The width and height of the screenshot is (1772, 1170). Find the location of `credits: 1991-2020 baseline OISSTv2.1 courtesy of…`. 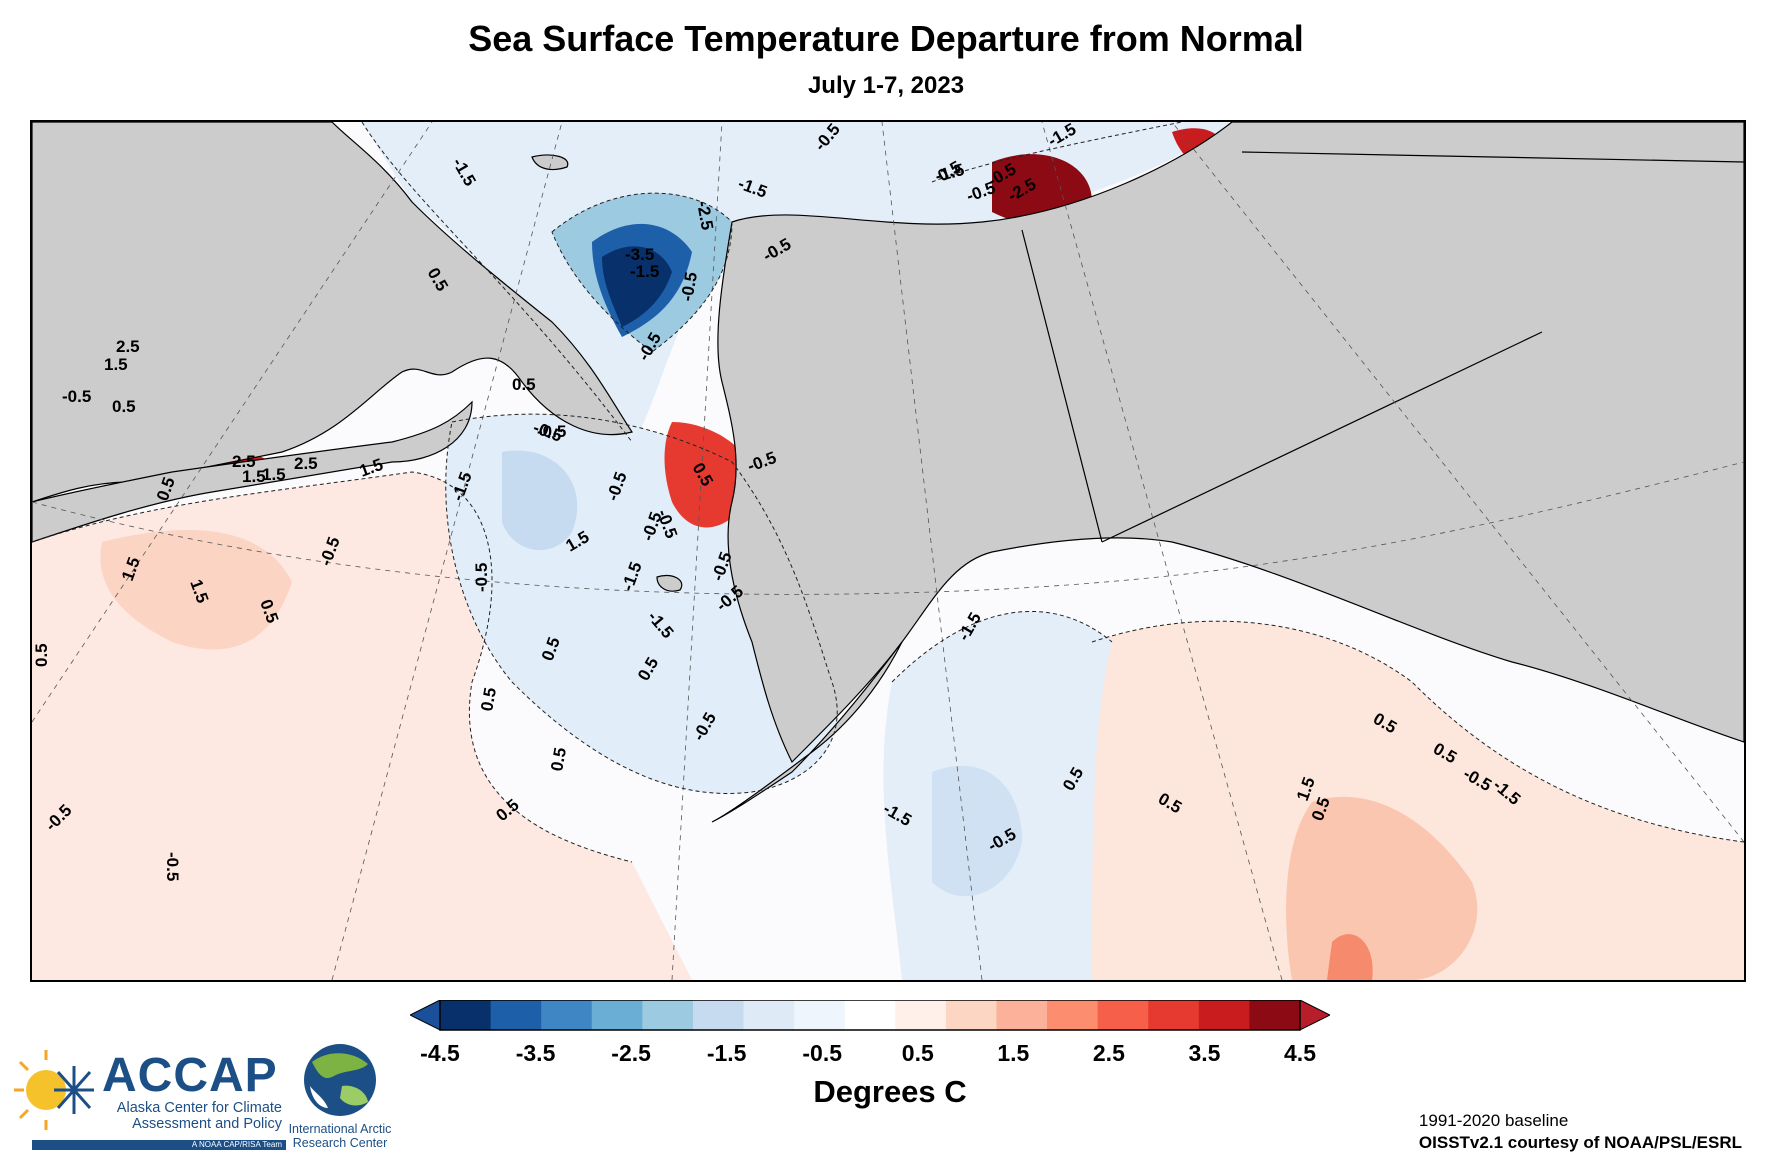

credits: 1991-2020 baseline OISSTv2.1 courtesy of… is located at coordinates (1580, 1132).